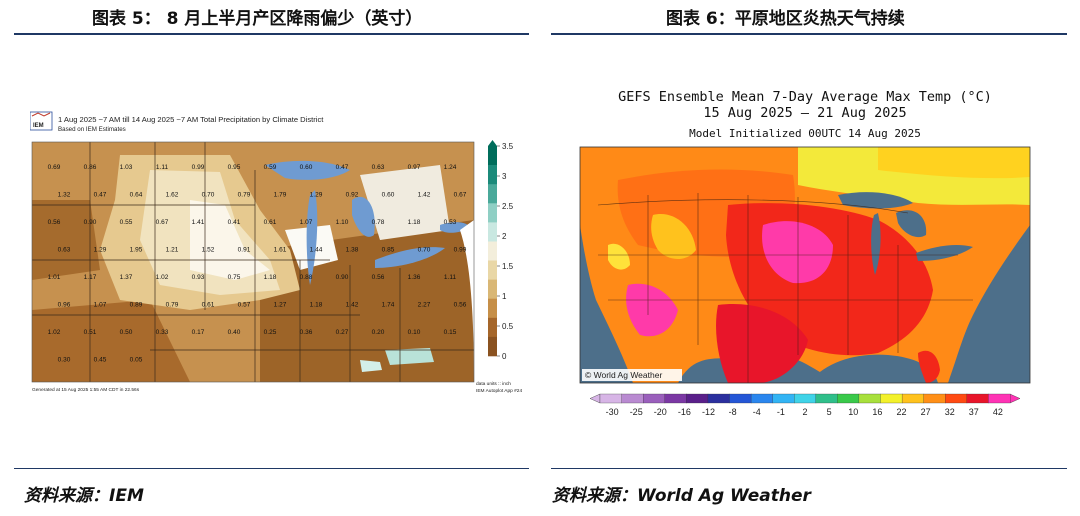  Describe the element at coordinates (829, 412) in the screenshot. I see `temp-colorbar-label: 5` at that location.